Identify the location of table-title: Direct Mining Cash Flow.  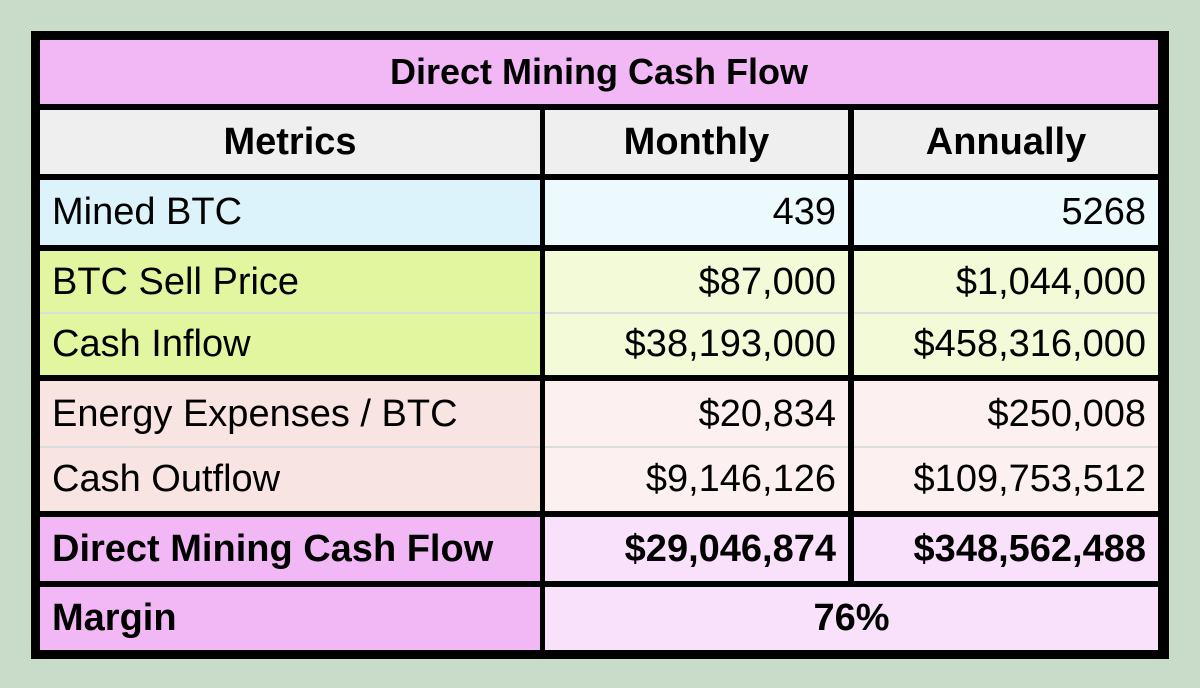
(599, 72).